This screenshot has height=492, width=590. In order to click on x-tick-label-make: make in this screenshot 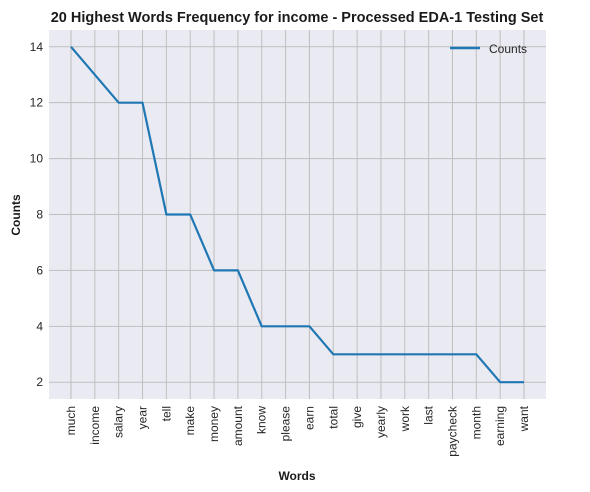, I will do `click(190, 421)`.